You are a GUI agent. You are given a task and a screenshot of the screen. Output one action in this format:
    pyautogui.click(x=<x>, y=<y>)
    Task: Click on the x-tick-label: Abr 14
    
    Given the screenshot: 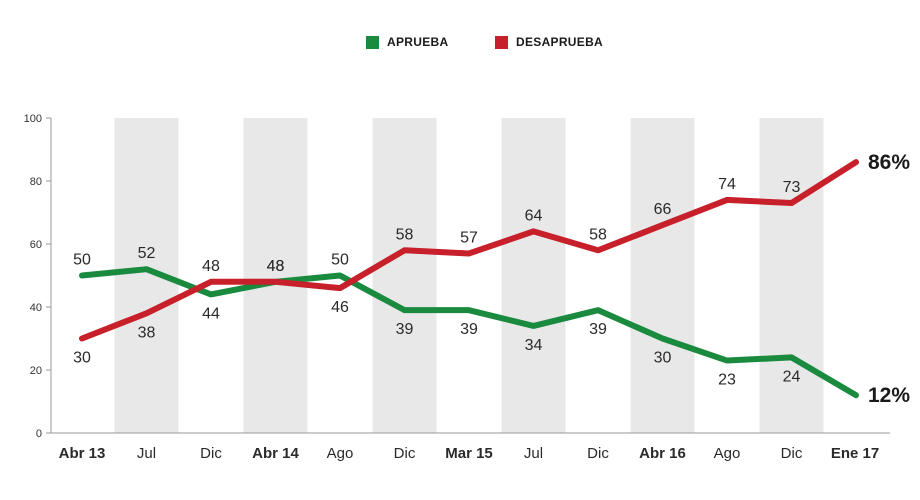 What is the action you would take?
    pyautogui.click(x=275, y=453)
    